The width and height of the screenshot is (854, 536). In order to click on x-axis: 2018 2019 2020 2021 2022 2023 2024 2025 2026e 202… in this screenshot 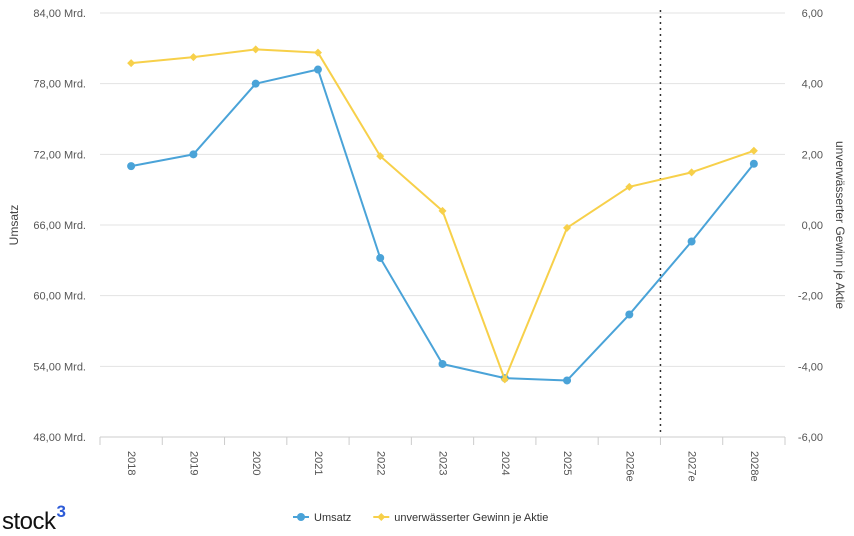, I will do `click(442, 459)`.